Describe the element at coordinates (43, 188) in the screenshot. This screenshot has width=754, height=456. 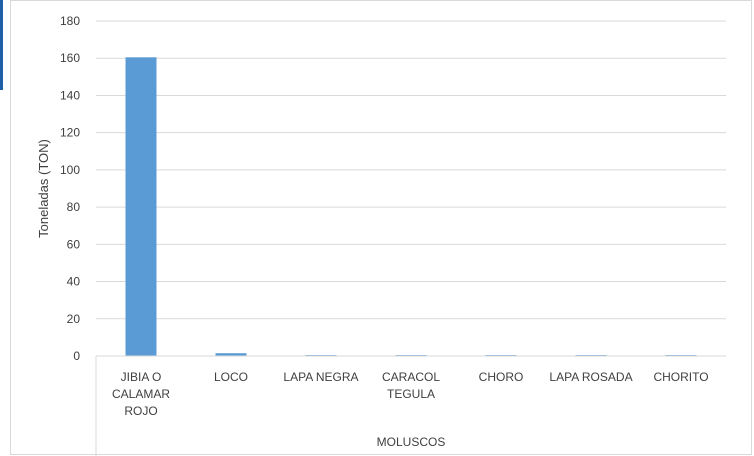
I see `y-axis-title: Toneladas (TON)` at that location.